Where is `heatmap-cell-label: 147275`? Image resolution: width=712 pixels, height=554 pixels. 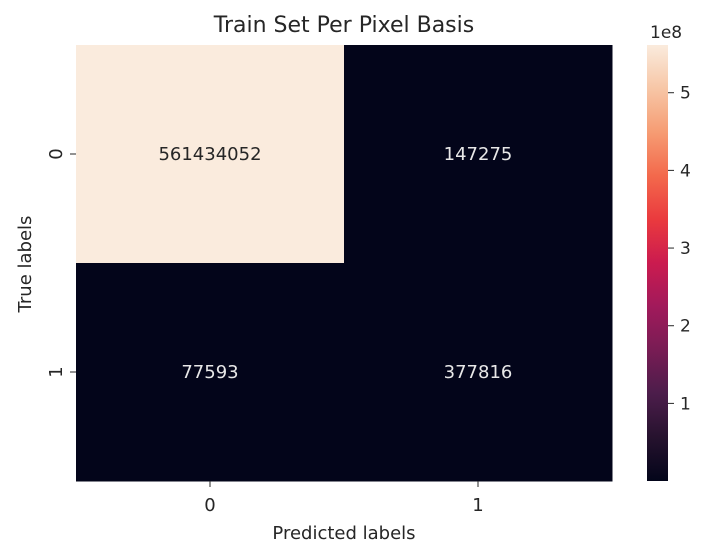 heatmap-cell-label: 147275 is located at coordinates (478, 154).